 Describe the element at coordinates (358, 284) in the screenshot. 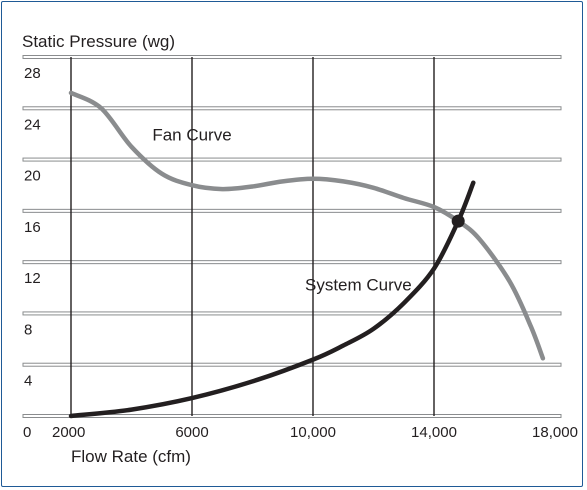

I see `annotation-label: System Curve` at that location.